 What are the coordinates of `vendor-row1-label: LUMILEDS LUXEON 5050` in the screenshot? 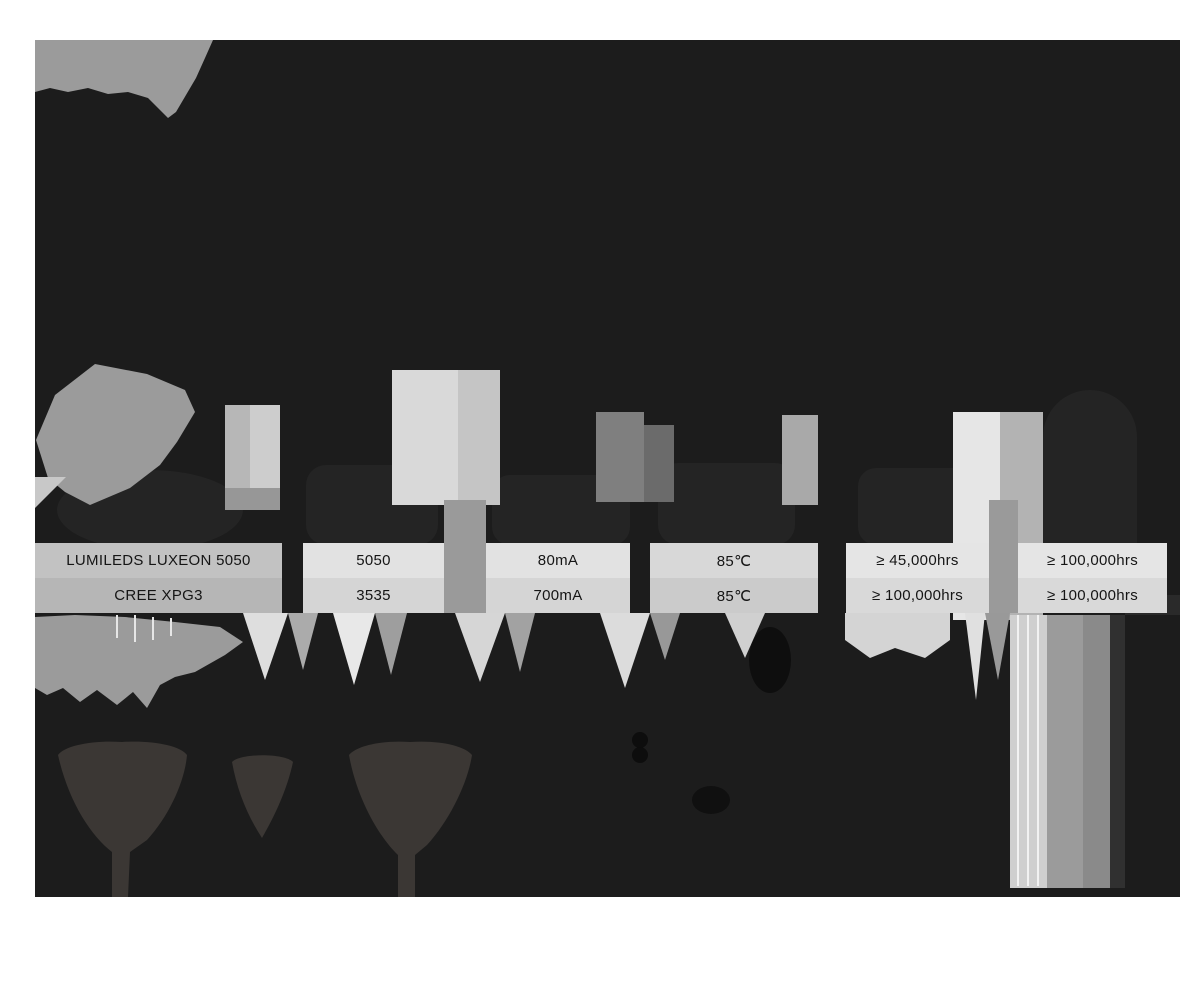 It's located at (158, 560).